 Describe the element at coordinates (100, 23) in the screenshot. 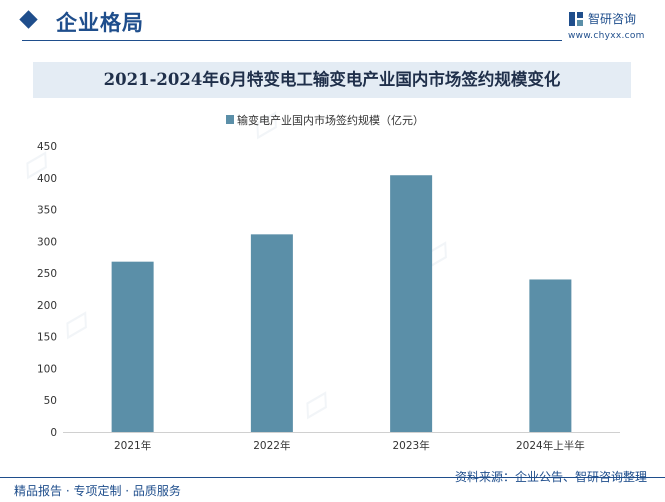

I see `section-title: 企业格局` at that location.